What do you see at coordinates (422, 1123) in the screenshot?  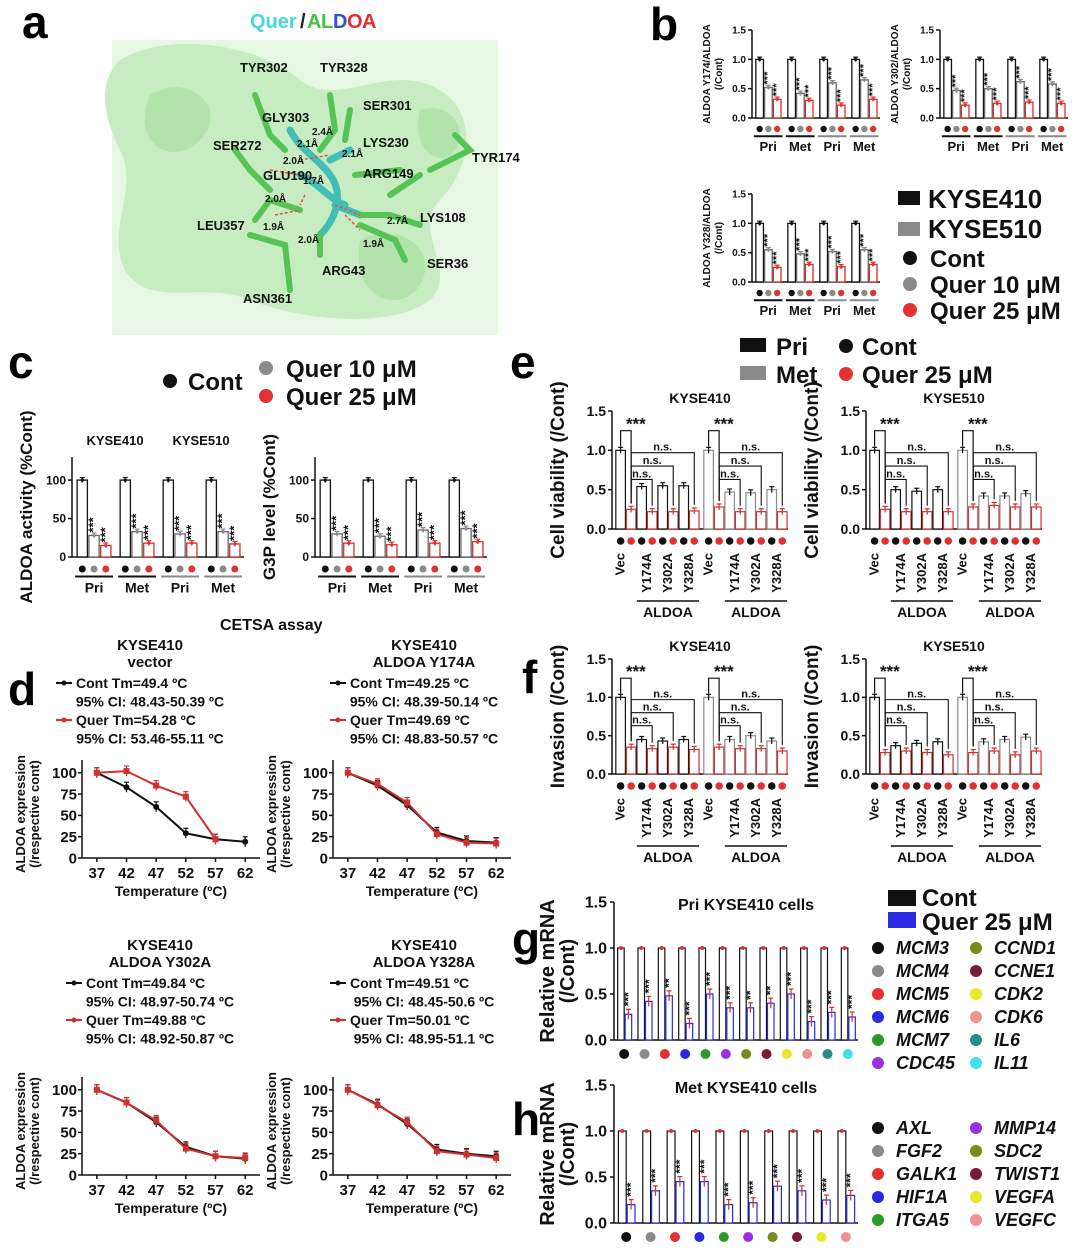 I see `series-line` at bounding box center [422, 1123].